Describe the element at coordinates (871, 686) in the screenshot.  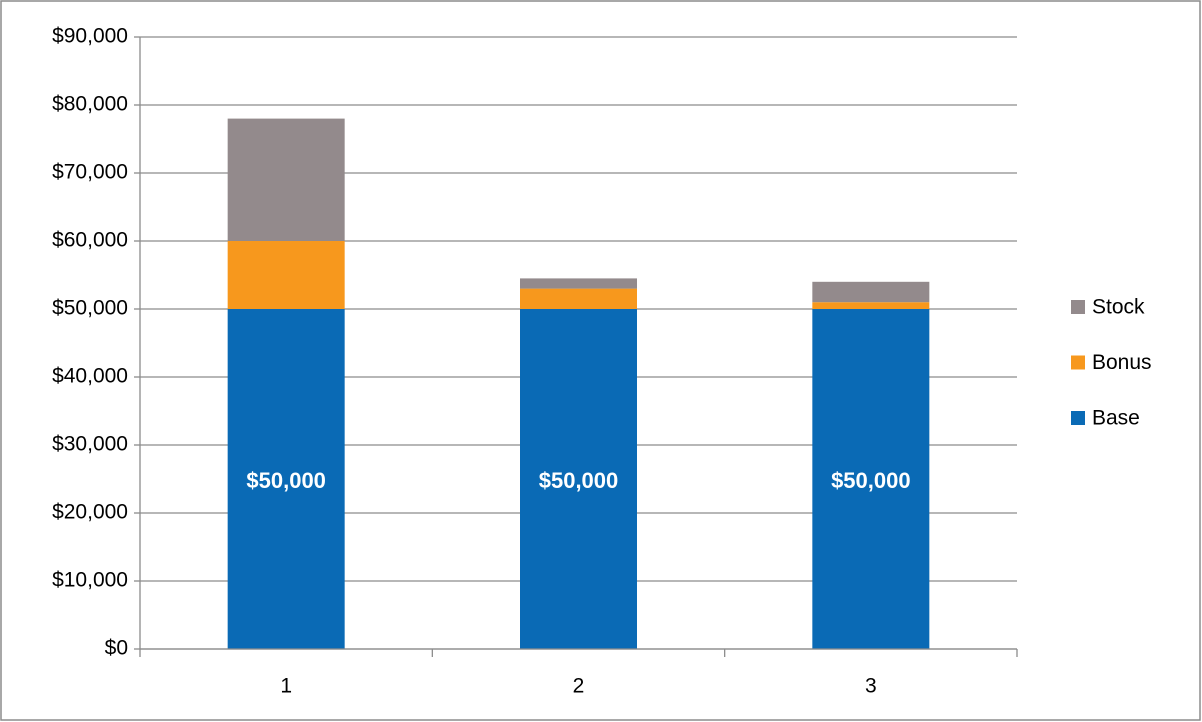
I see `x-tick-label: 3` at that location.